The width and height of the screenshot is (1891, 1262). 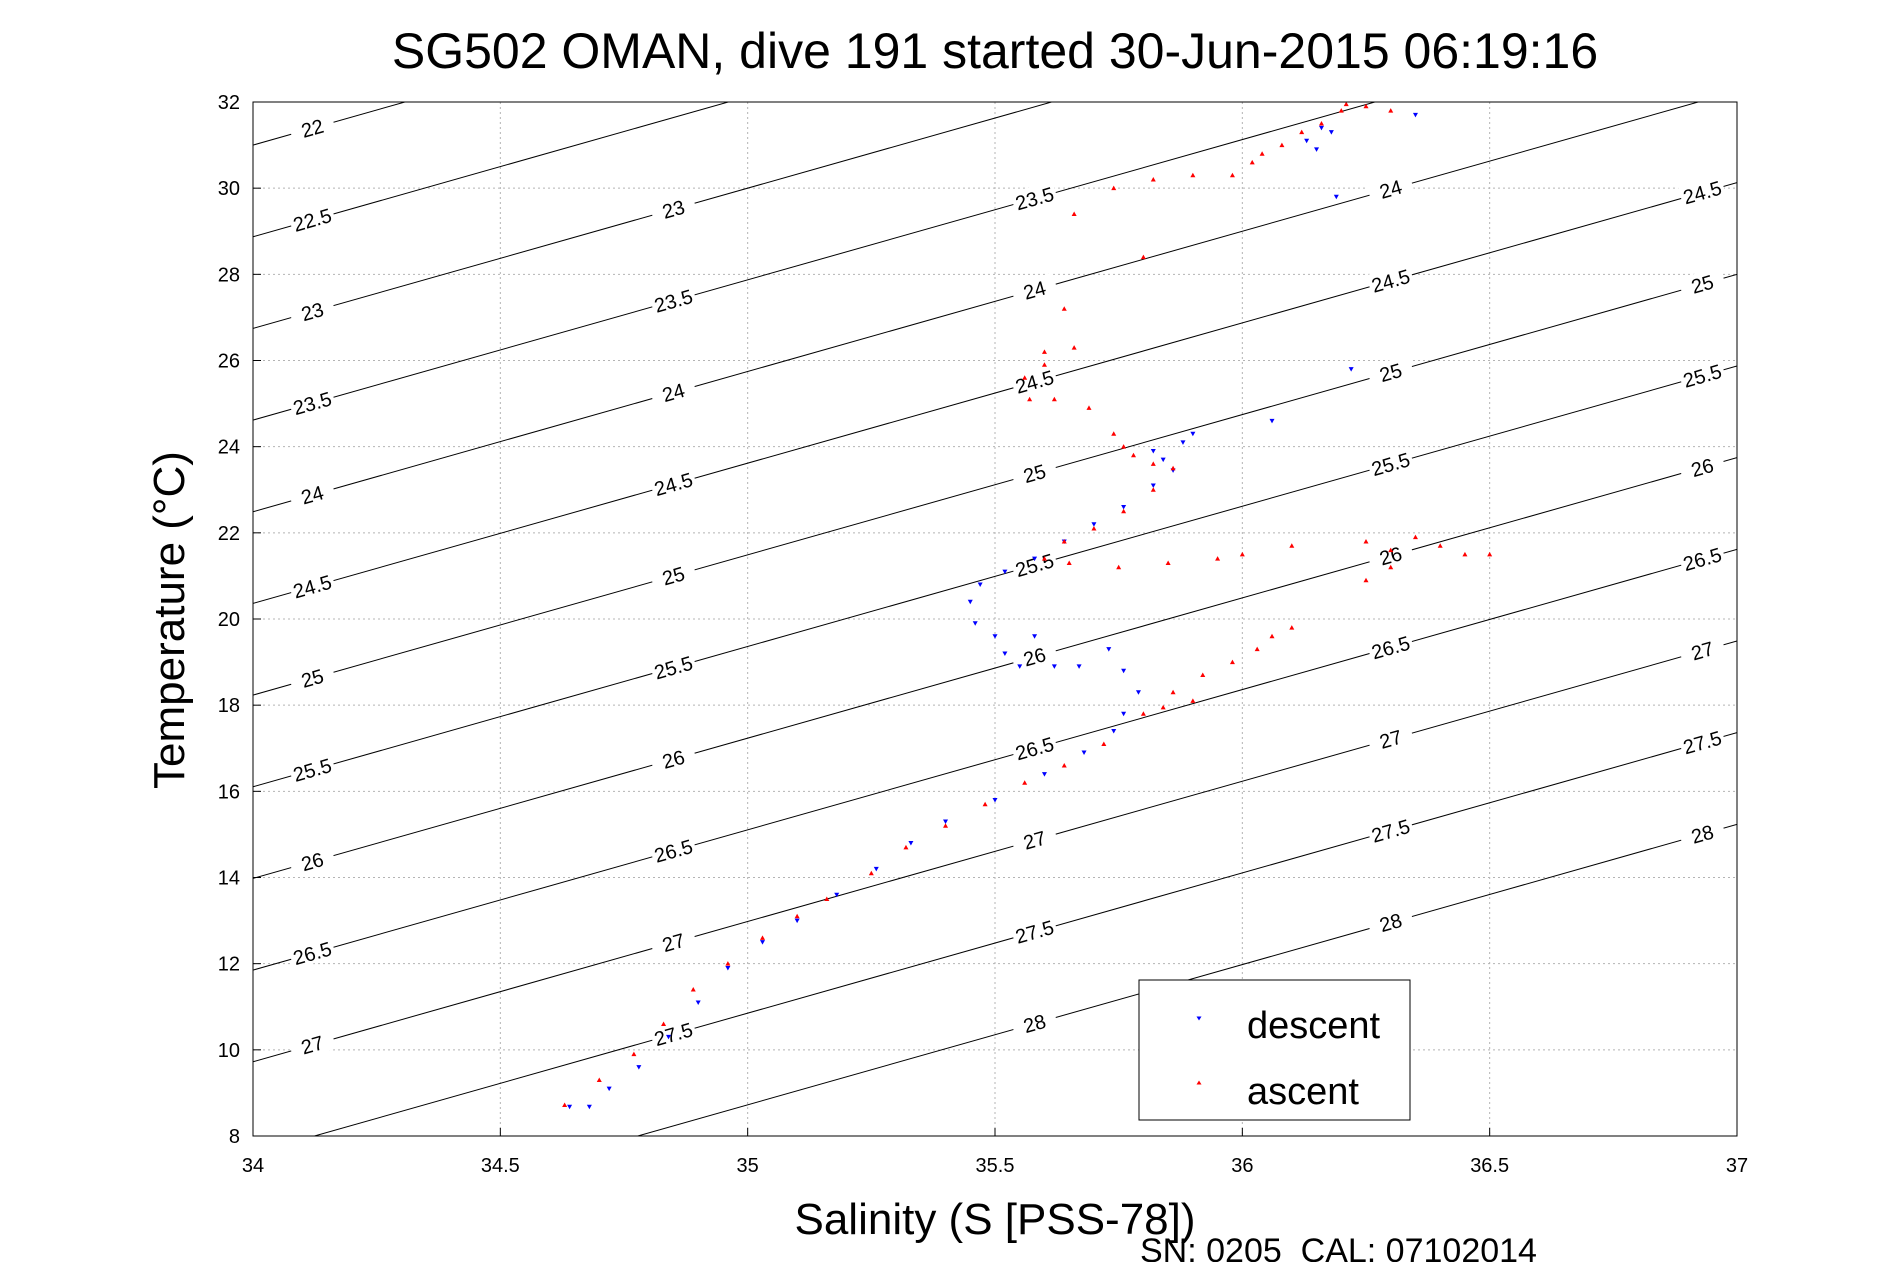 I want to click on y-tick-label: 8, so click(x=234, y=1137).